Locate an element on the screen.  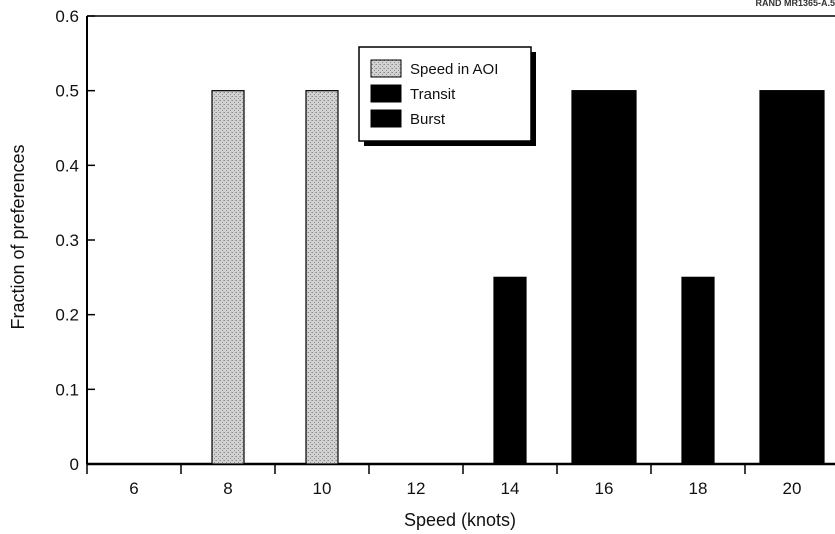
y-tick-label: 0.1 is located at coordinates (67, 389).